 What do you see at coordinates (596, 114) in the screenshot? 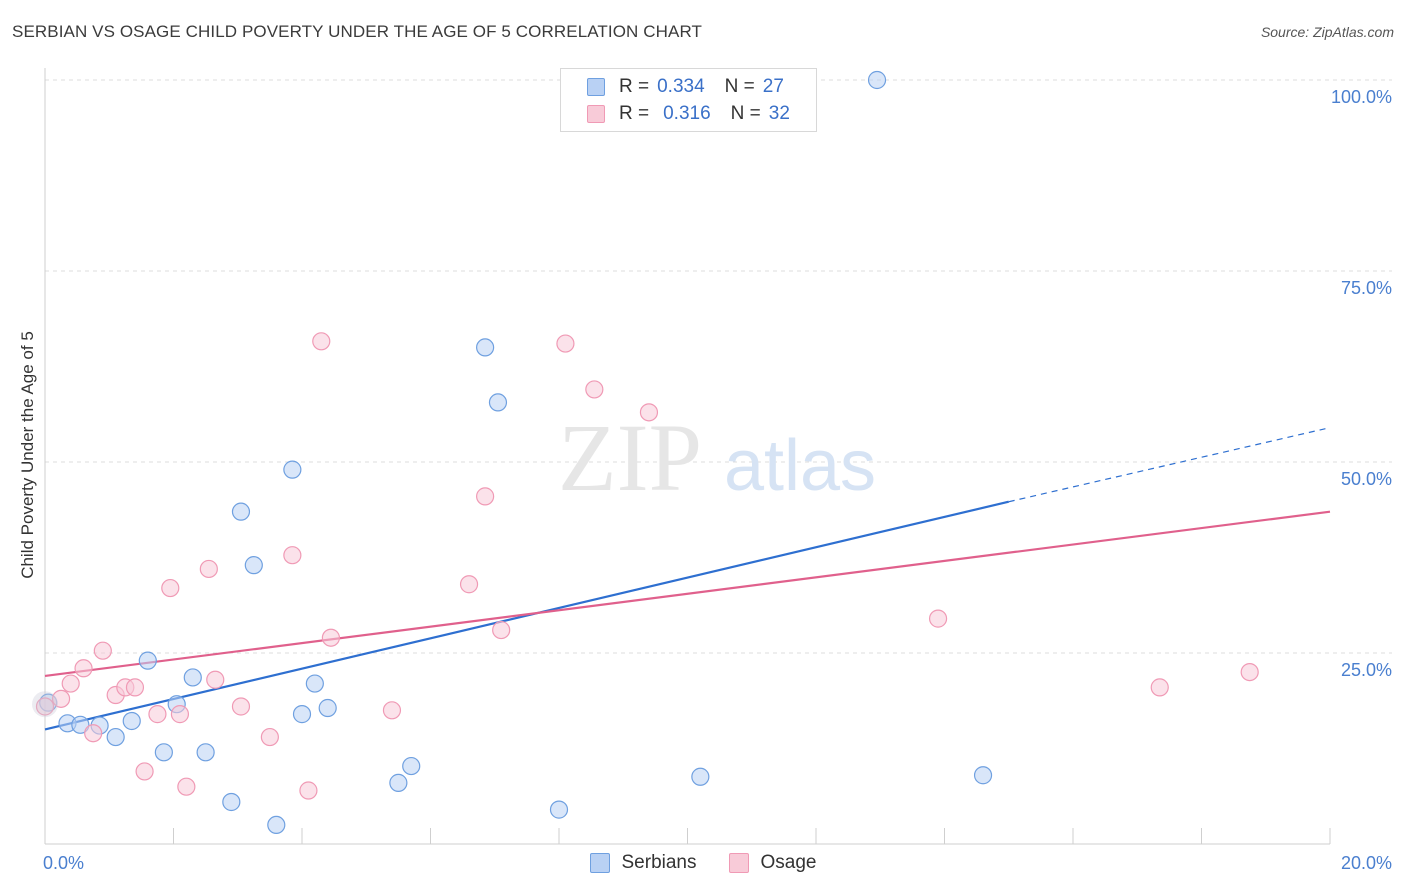
I see `legend-swatch-osage` at bounding box center [596, 114].